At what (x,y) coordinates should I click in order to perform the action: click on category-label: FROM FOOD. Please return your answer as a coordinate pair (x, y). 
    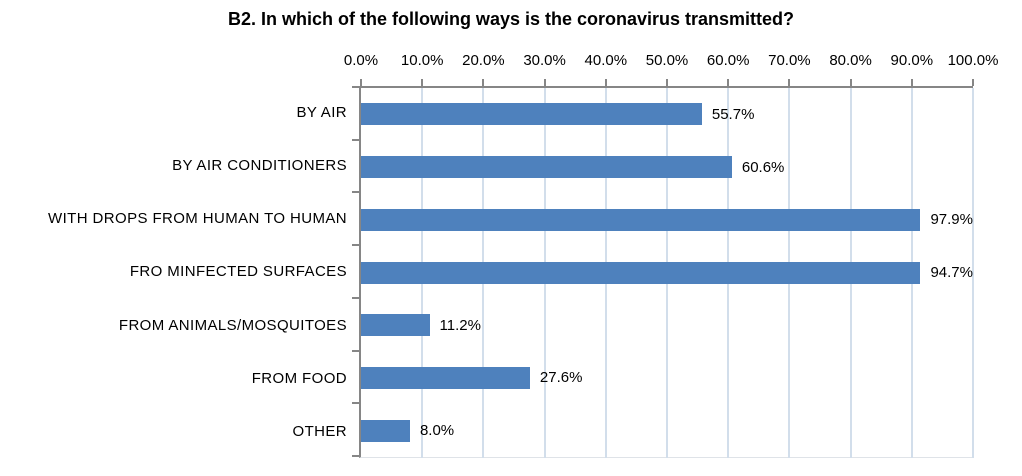
    Looking at the image, I should click on (299, 378).